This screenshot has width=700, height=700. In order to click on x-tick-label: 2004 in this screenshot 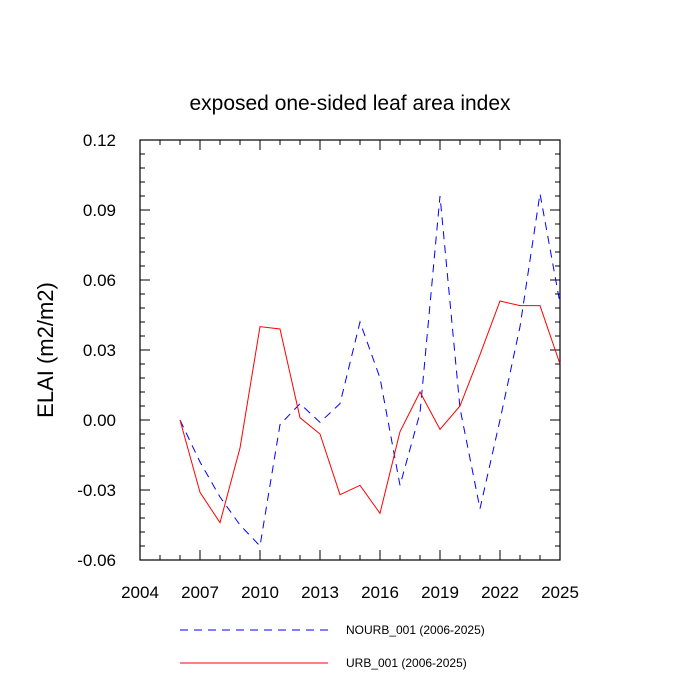, I will do `click(140, 592)`.